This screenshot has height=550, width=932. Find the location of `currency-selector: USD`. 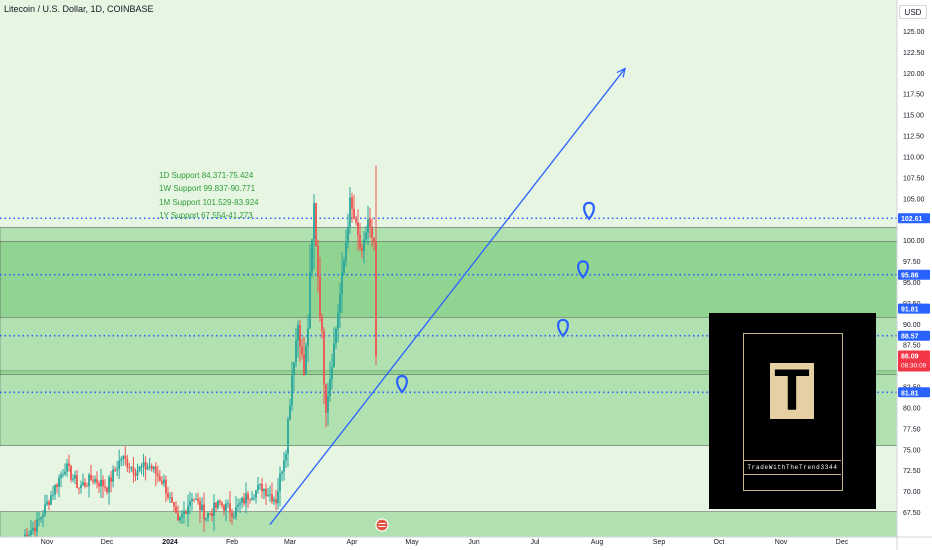

currency-selector: USD is located at coordinates (913, 12).